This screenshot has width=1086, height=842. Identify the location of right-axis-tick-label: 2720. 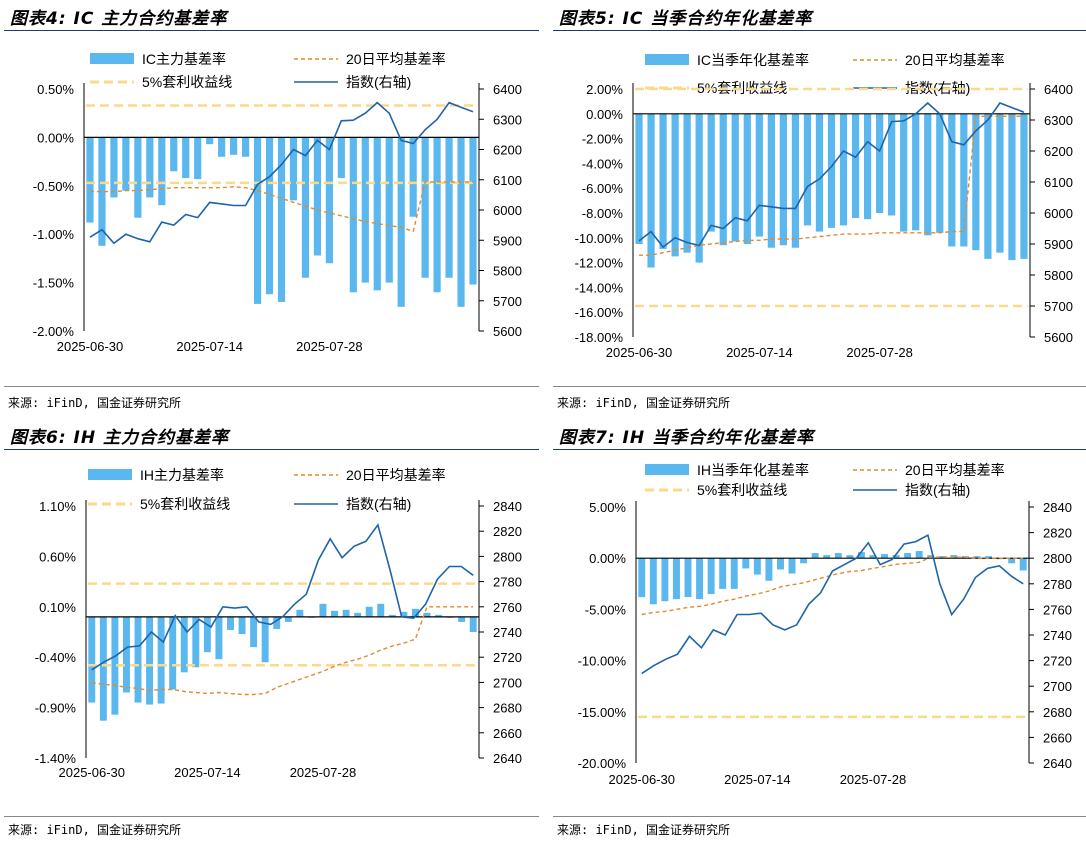
(507, 657).